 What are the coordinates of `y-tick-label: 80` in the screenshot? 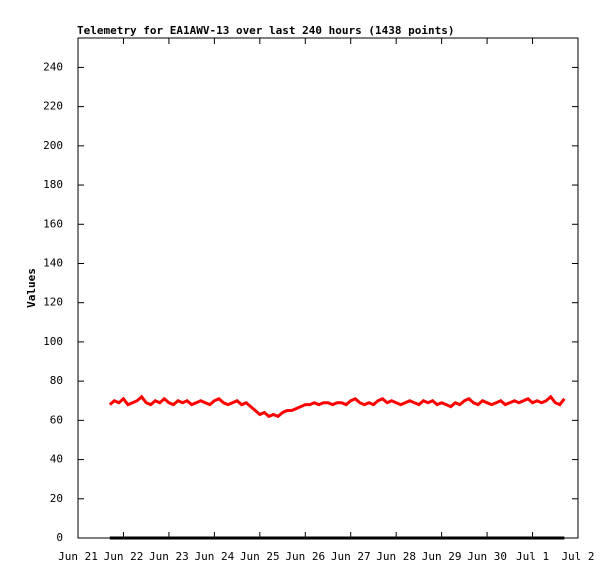 It's located at (56, 380).